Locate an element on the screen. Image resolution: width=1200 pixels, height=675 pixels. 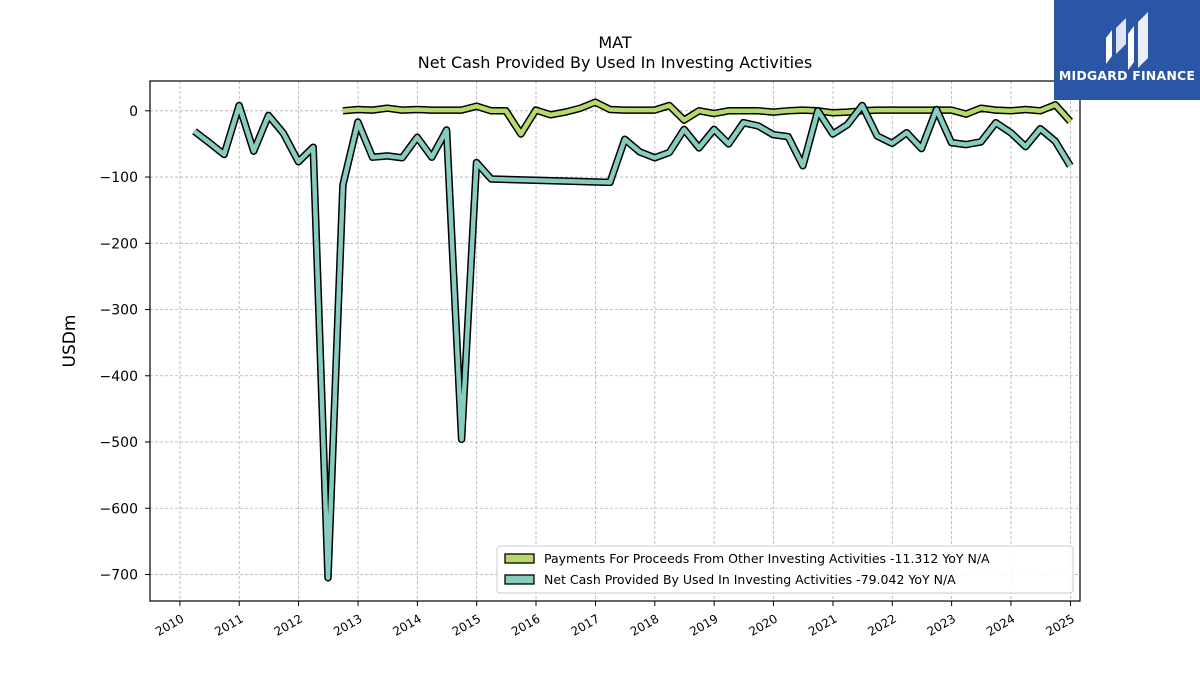
y-tick-label: −100 is located at coordinates (119, 178).